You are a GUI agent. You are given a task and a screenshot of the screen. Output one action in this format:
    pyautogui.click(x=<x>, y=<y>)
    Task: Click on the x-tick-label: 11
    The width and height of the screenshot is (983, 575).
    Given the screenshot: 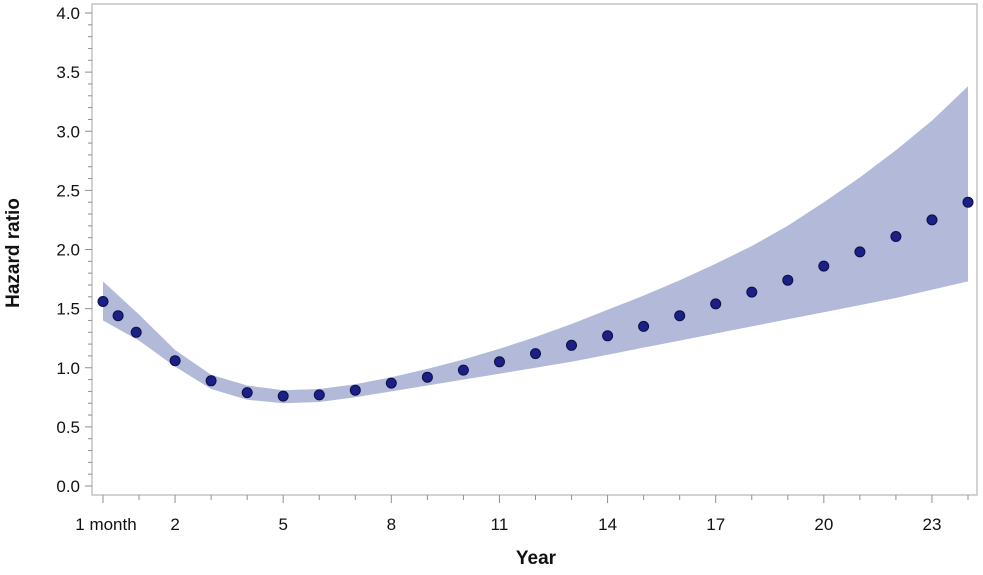 What is the action you would take?
    pyautogui.click(x=500, y=524)
    